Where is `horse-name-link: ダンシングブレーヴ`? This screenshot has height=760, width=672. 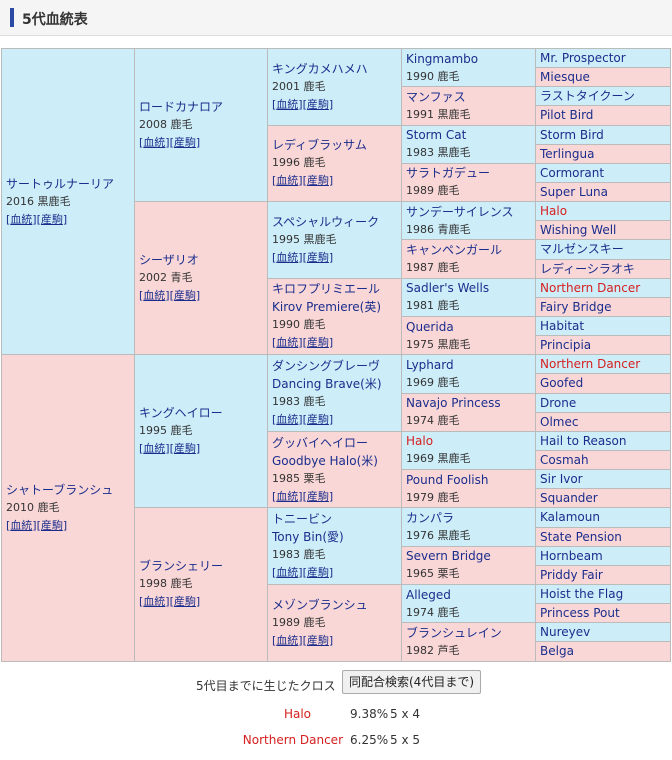
horse-name-link: ダンシングブレーヴ is located at coordinates (326, 366).